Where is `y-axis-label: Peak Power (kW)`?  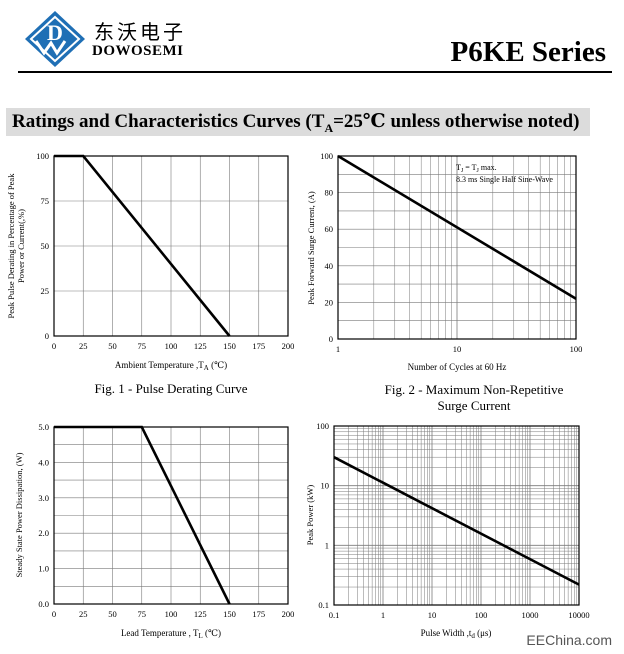 y-axis-label: Peak Power (kW) is located at coordinates (310, 515).